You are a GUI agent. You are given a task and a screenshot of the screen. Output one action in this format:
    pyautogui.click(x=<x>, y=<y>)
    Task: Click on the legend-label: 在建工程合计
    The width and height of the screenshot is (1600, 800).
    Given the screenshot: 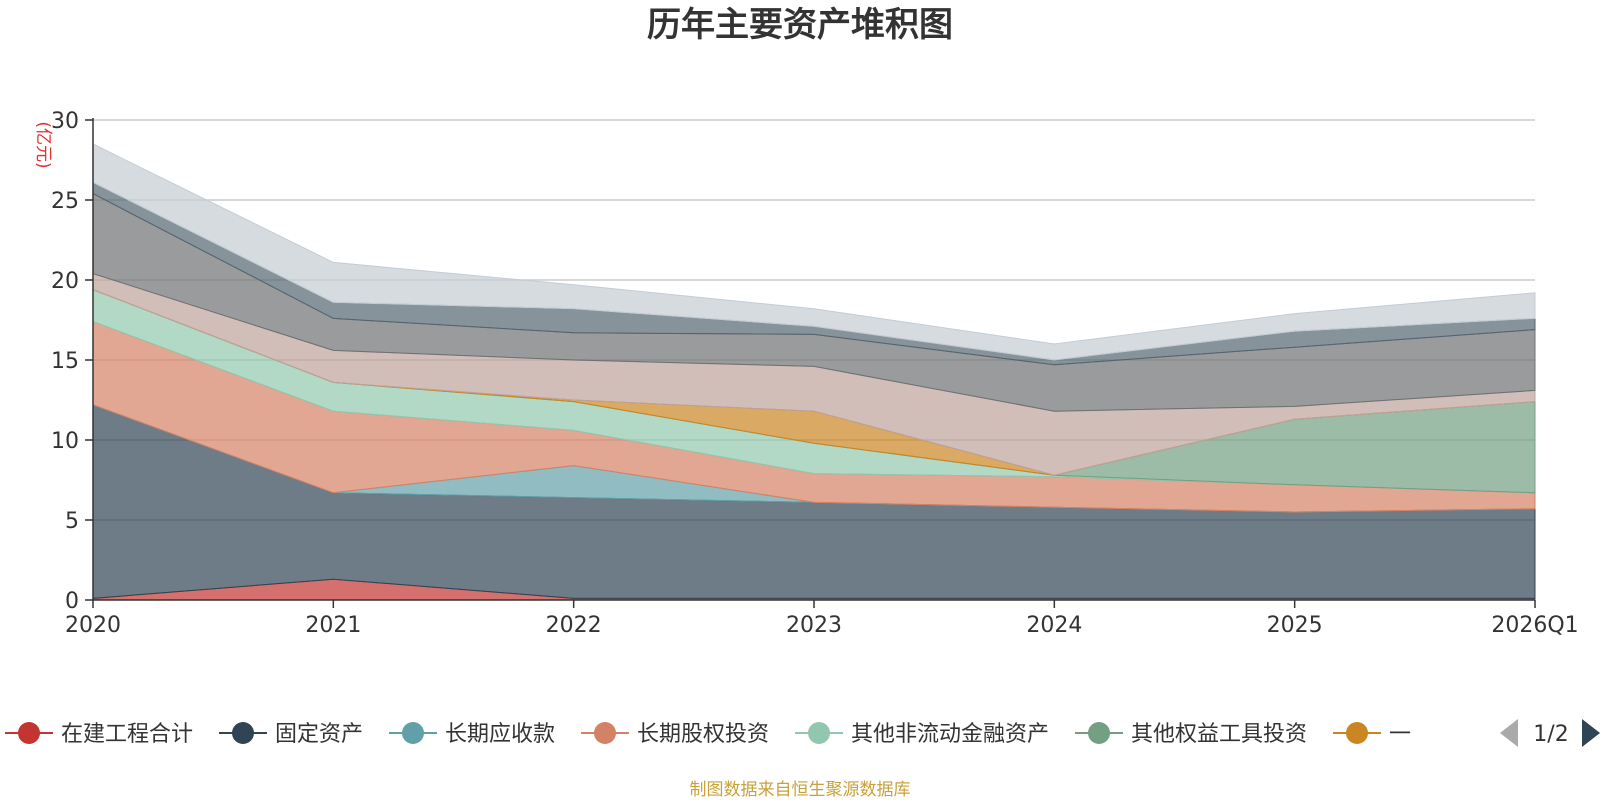 What is the action you would take?
    pyautogui.click(x=127, y=734)
    